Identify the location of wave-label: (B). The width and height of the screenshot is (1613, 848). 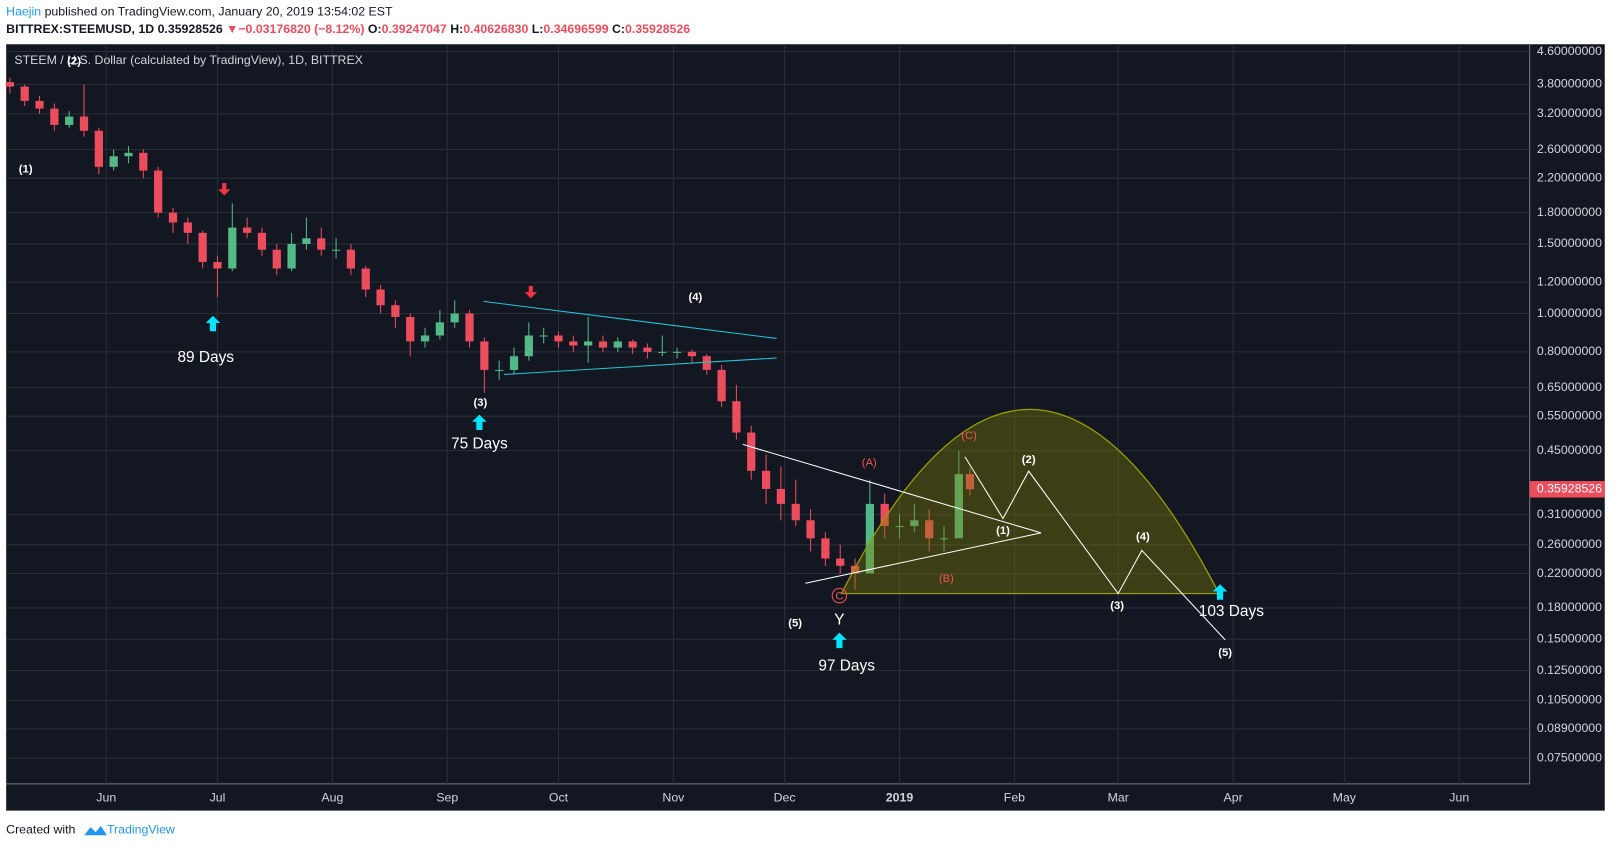
(946, 579).